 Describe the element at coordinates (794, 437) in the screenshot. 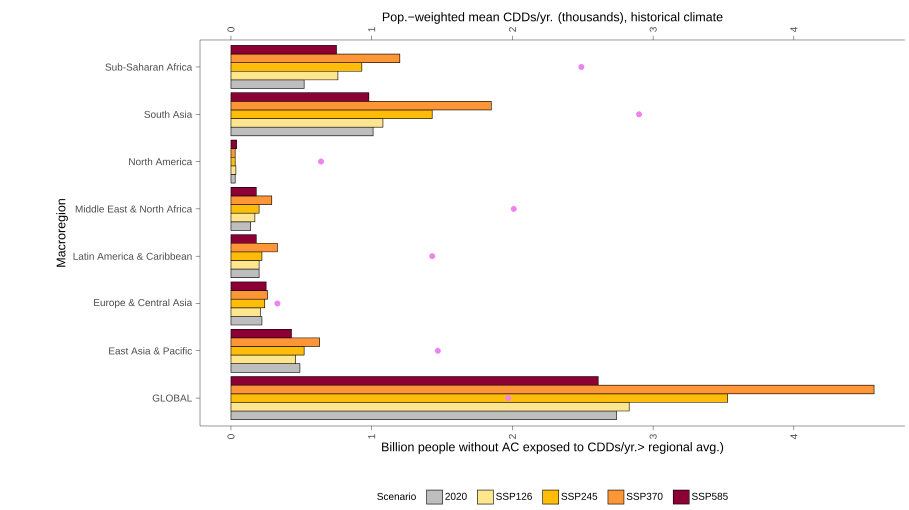

I see `x2-tick-label: 4` at that location.